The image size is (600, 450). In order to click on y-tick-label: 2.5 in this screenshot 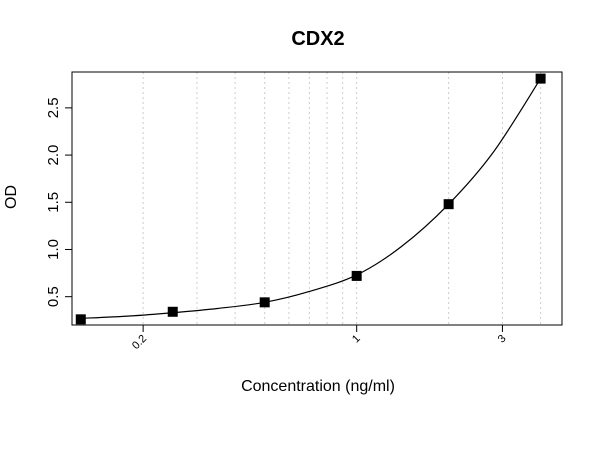, I will do `click(53, 107)`.